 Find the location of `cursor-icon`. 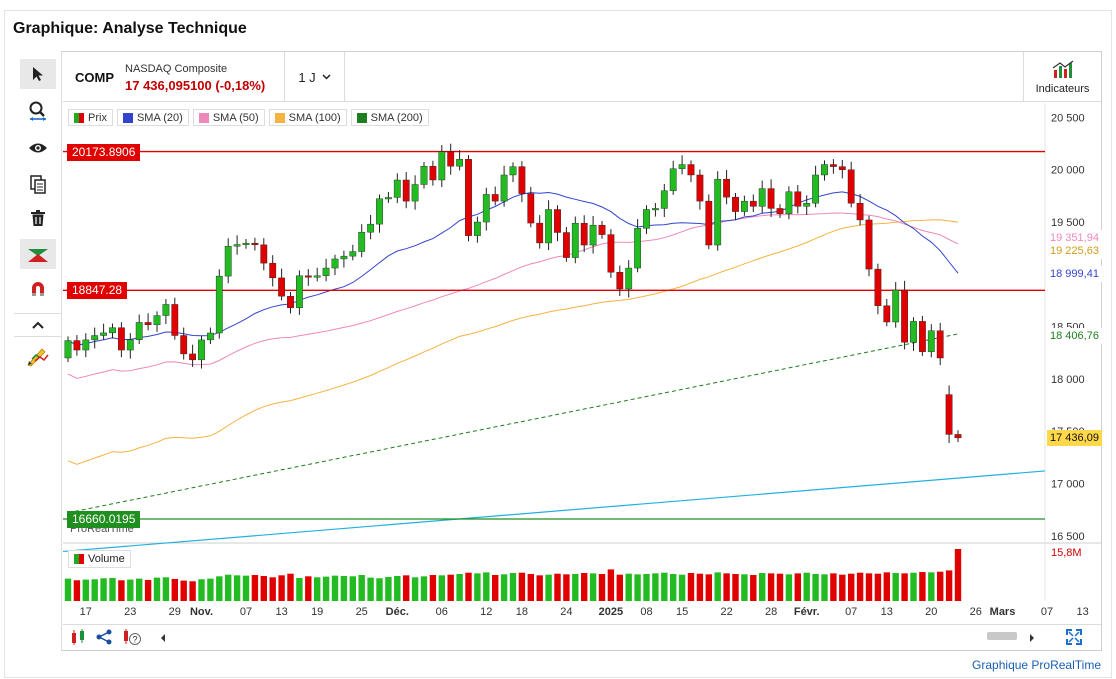

cursor-icon is located at coordinates (38, 74).